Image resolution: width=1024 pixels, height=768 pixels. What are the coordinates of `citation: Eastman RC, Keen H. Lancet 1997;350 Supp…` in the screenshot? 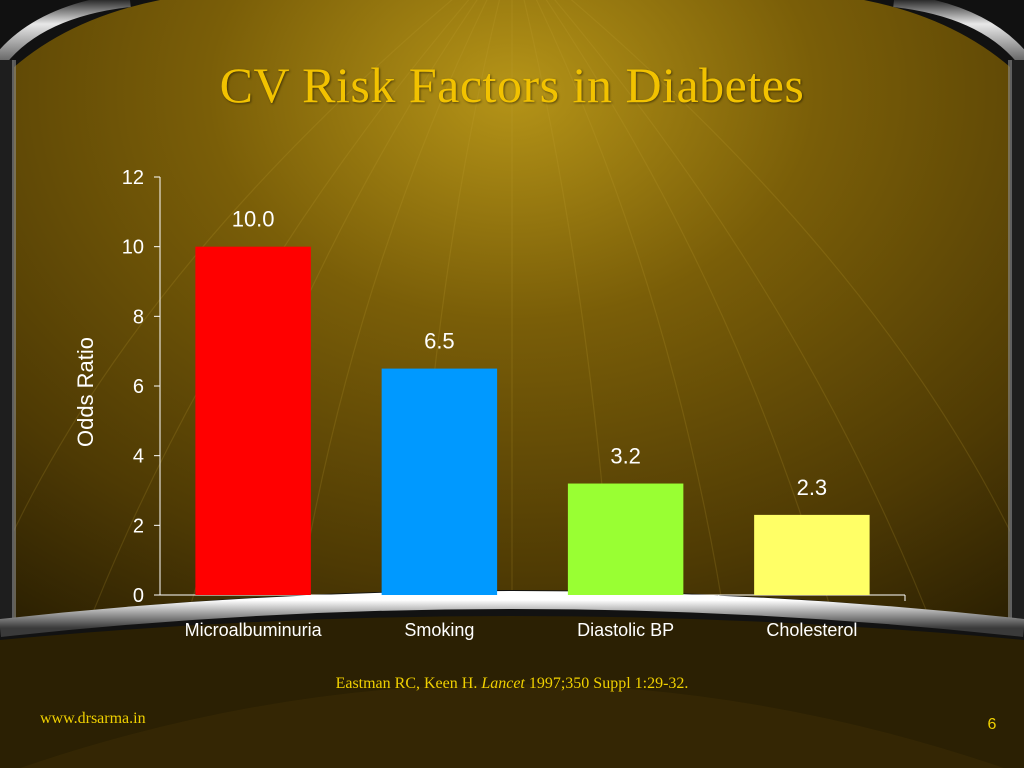 It's located at (512, 684).